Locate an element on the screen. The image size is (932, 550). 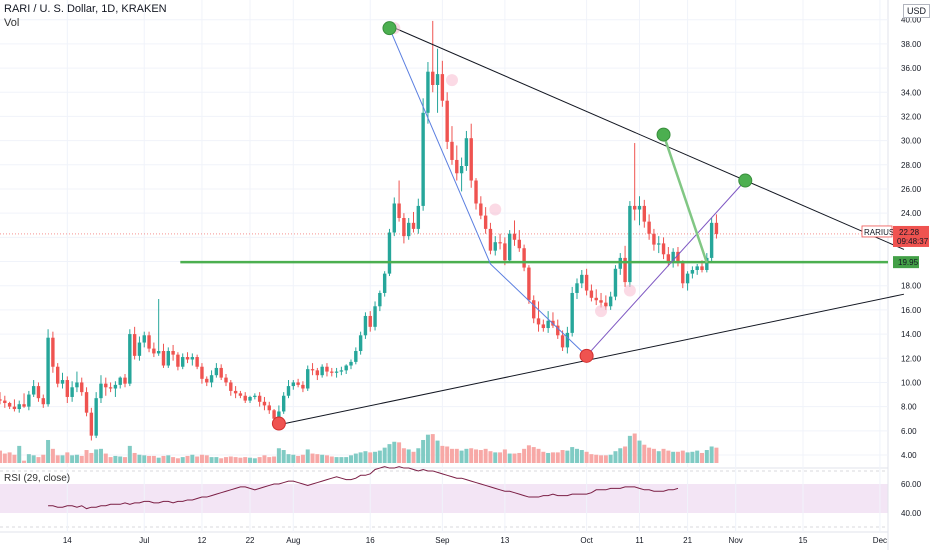
rsi-line is located at coordinates (363, 488).